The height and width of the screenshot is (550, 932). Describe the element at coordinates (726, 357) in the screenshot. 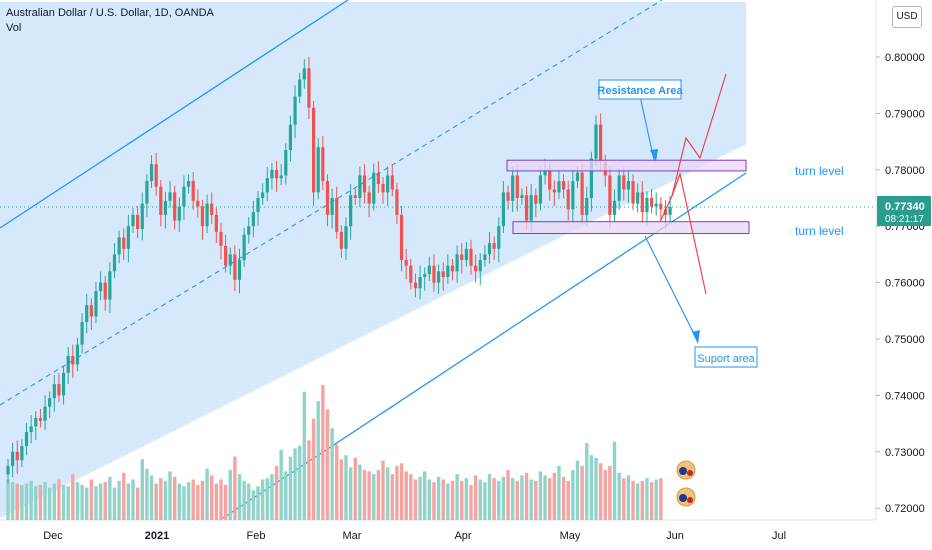

I see `support-label-box` at that location.